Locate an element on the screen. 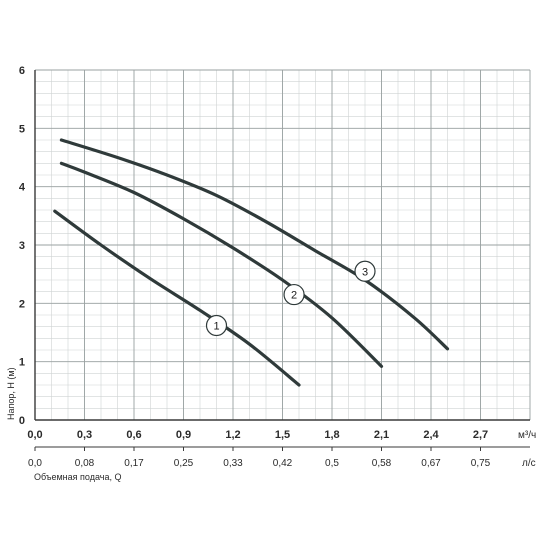  x-tick-label-secondary: 0,25 is located at coordinates (184, 463).